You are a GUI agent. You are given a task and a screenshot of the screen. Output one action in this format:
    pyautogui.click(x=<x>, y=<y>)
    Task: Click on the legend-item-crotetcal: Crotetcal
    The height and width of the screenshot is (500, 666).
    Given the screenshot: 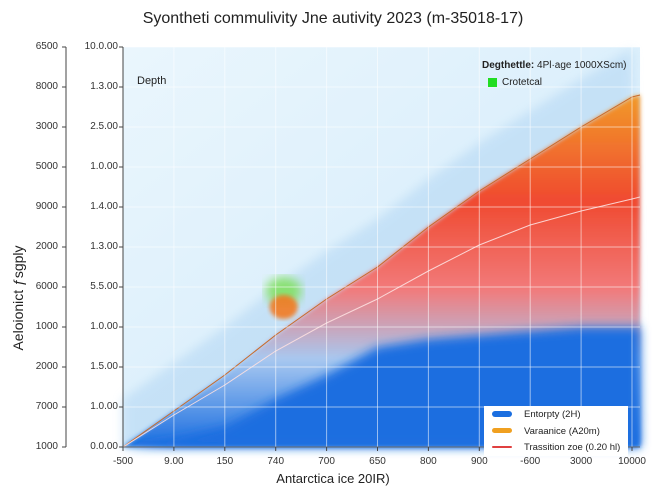 What is the action you would take?
    pyautogui.click(x=522, y=82)
    